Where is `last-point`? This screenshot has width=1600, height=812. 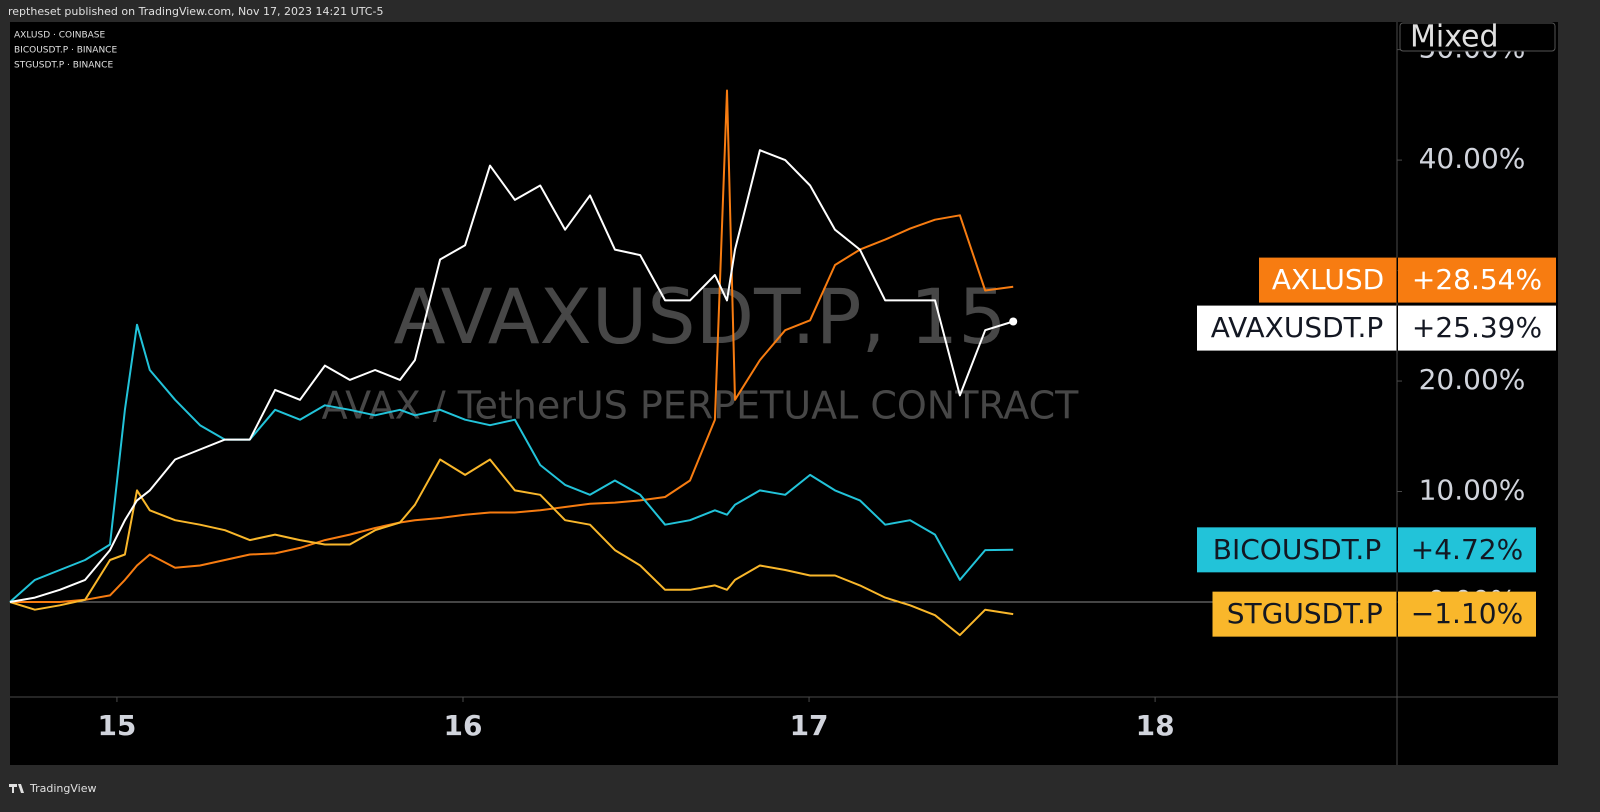 last-point is located at coordinates (1013, 321).